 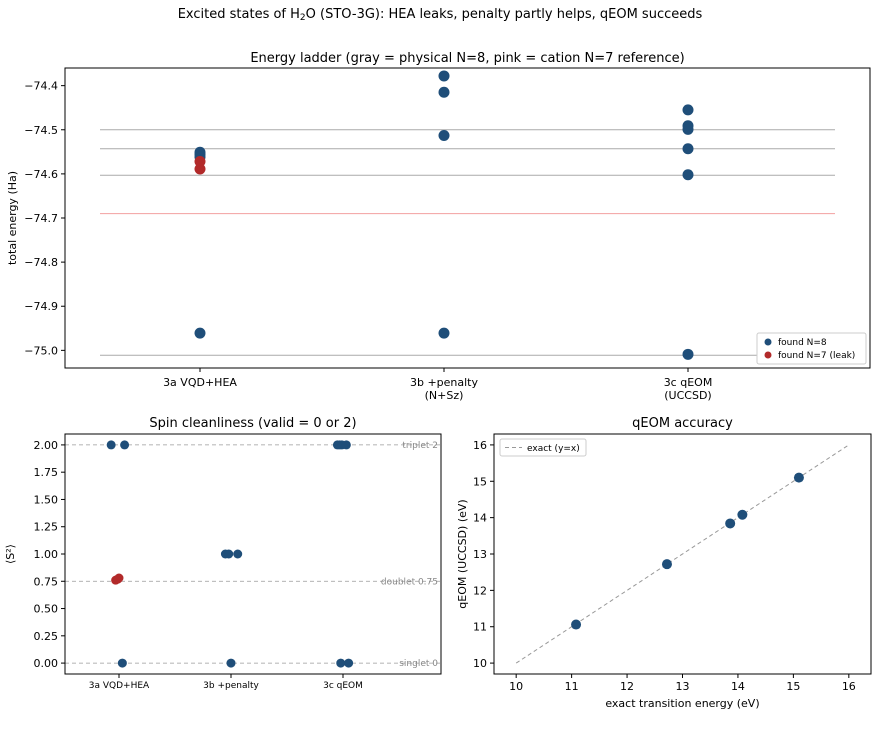 What do you see at coordinates (516, 686) in the screenshot?
I see `qeom-xtick-label: 10` at bounding box center [516, 686].